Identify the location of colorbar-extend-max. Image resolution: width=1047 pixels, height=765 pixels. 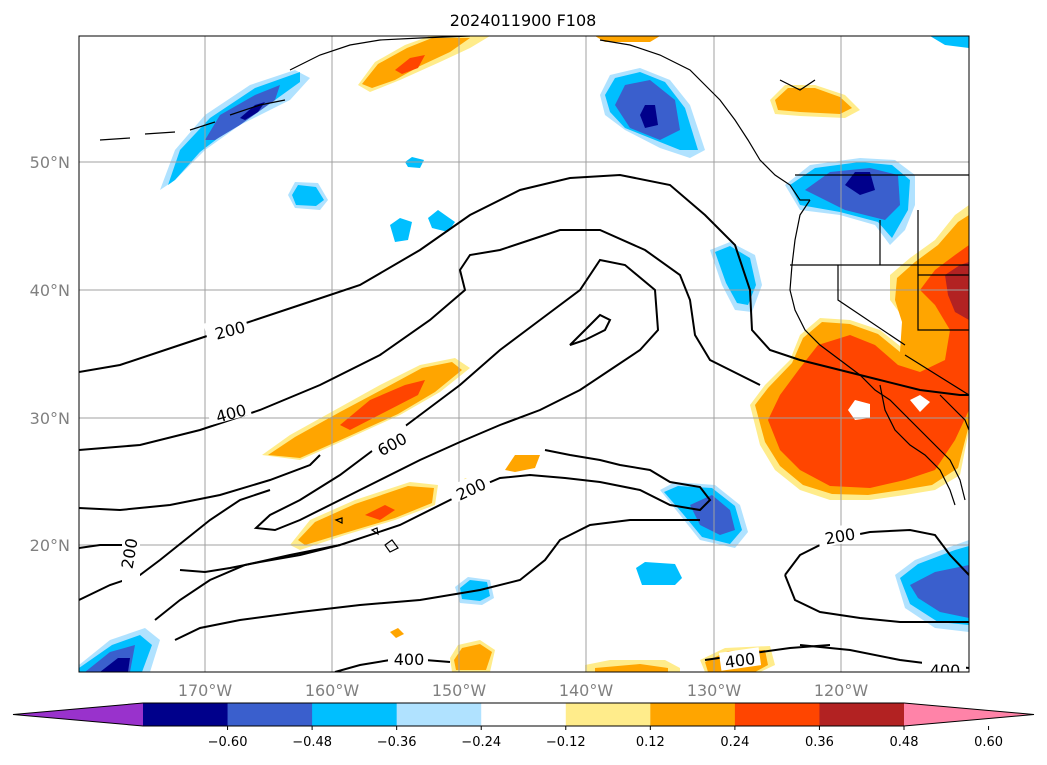
(969, 714).